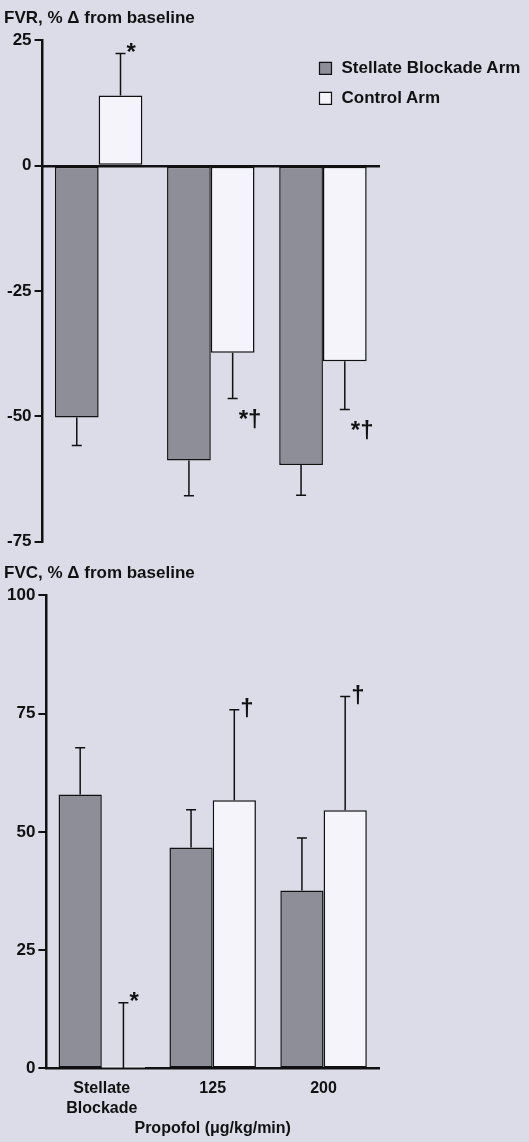  Describe the element at coordinates (21, 595) in the screenshot. I see `y-tick-label: 100` at that location.